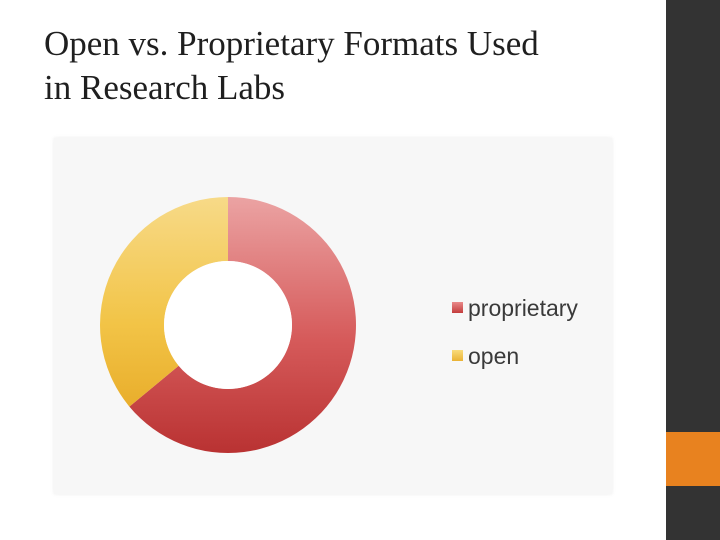  What do you see at coordinates (493, 356) in the screenshot?
I see `legend-label-open: open` at bounding box center [493, 356].